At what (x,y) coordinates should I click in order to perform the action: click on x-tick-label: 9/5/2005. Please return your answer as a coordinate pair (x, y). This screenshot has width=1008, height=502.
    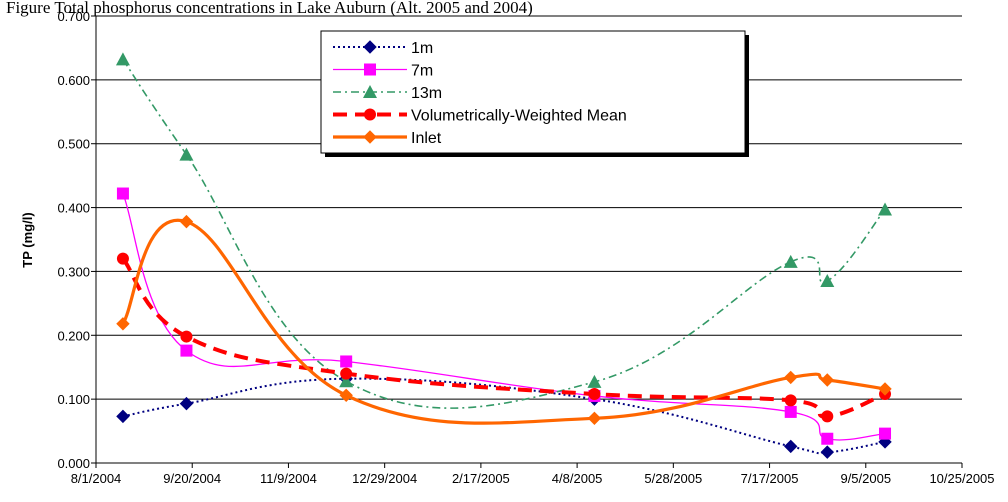
    Looking at the image, I should click on (865, 478).